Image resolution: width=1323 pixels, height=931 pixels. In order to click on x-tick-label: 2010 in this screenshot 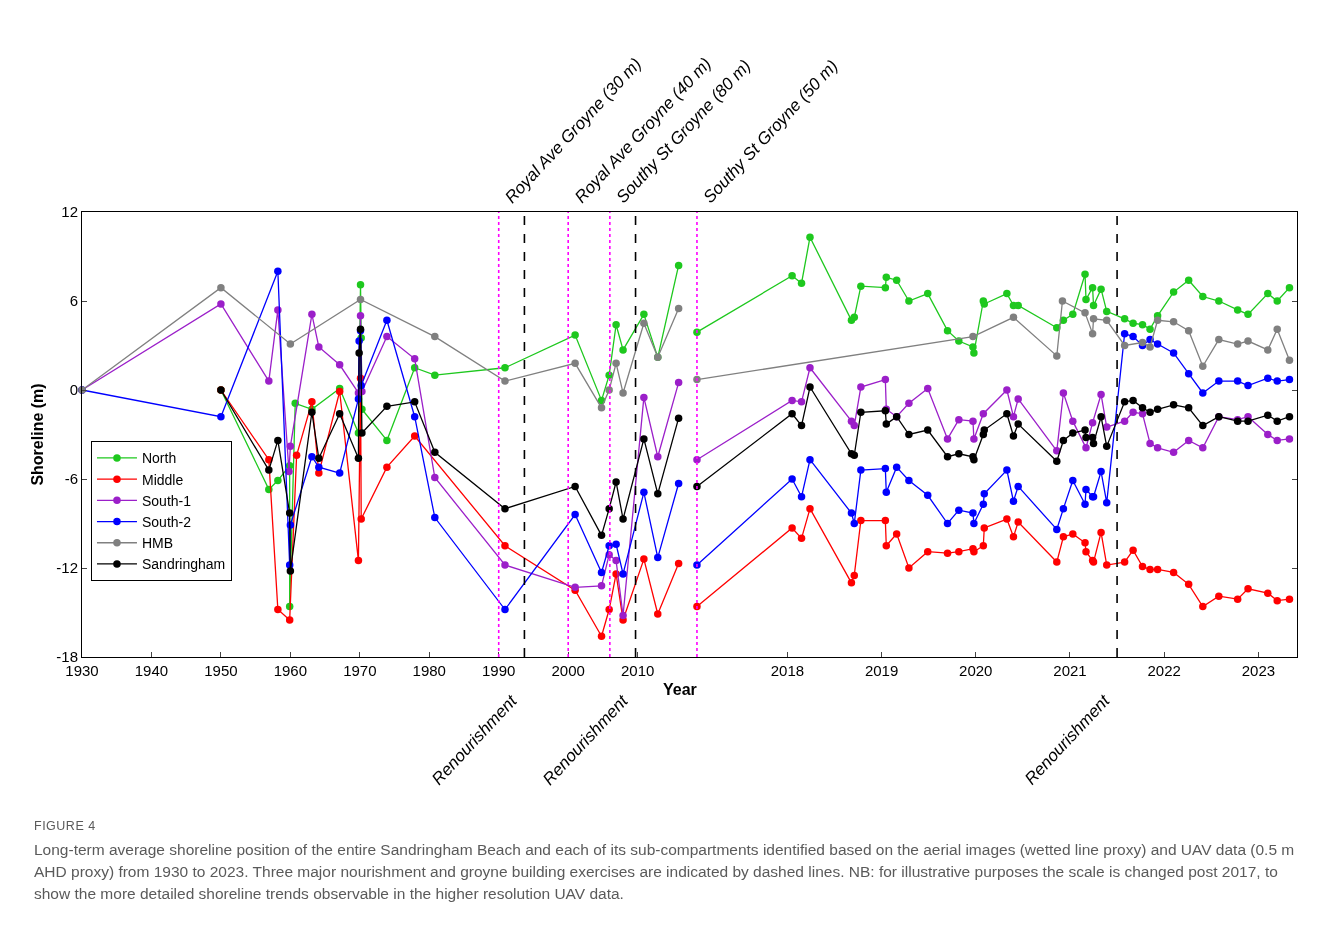, I will do `click(637, 670)`.